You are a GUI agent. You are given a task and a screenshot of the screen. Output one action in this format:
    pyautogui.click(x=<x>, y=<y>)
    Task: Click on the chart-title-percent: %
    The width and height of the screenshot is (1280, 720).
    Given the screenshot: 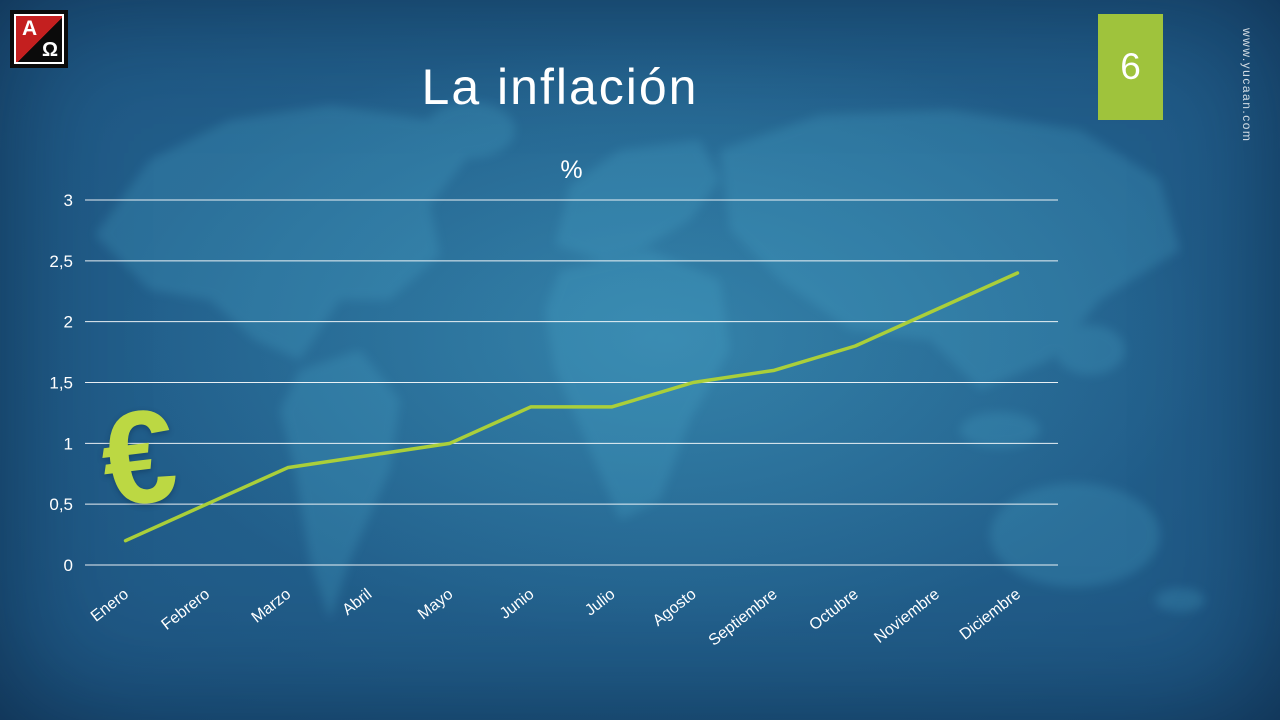 What is the action you would take?
    pyautogui.click(x=571, y=170)
    